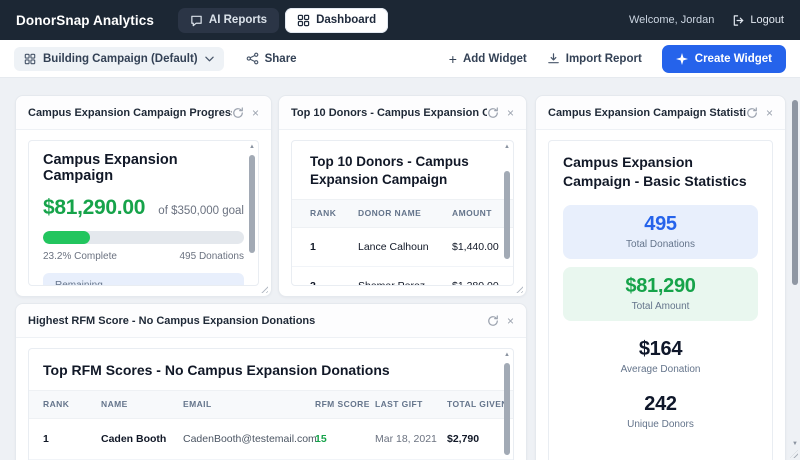 Image resolution: width=800 pixels, height=460 pixels. Describe the element at coordinates (660, 244) in the screenshot. I see `stat-label: Total Donations` at that location.